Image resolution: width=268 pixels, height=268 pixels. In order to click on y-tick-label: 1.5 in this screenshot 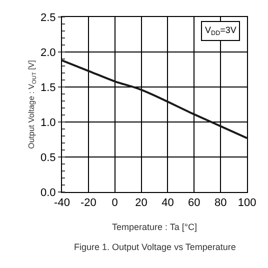, I will do `click(48, 88)`.